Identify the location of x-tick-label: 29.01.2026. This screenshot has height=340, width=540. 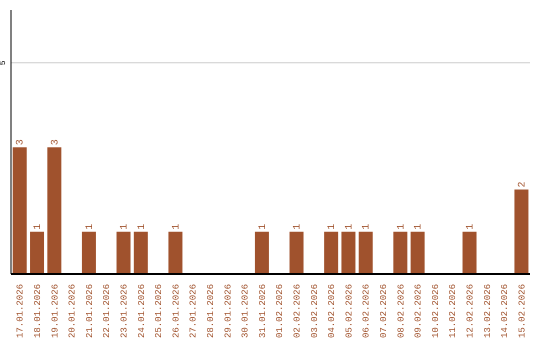
(228, 311).